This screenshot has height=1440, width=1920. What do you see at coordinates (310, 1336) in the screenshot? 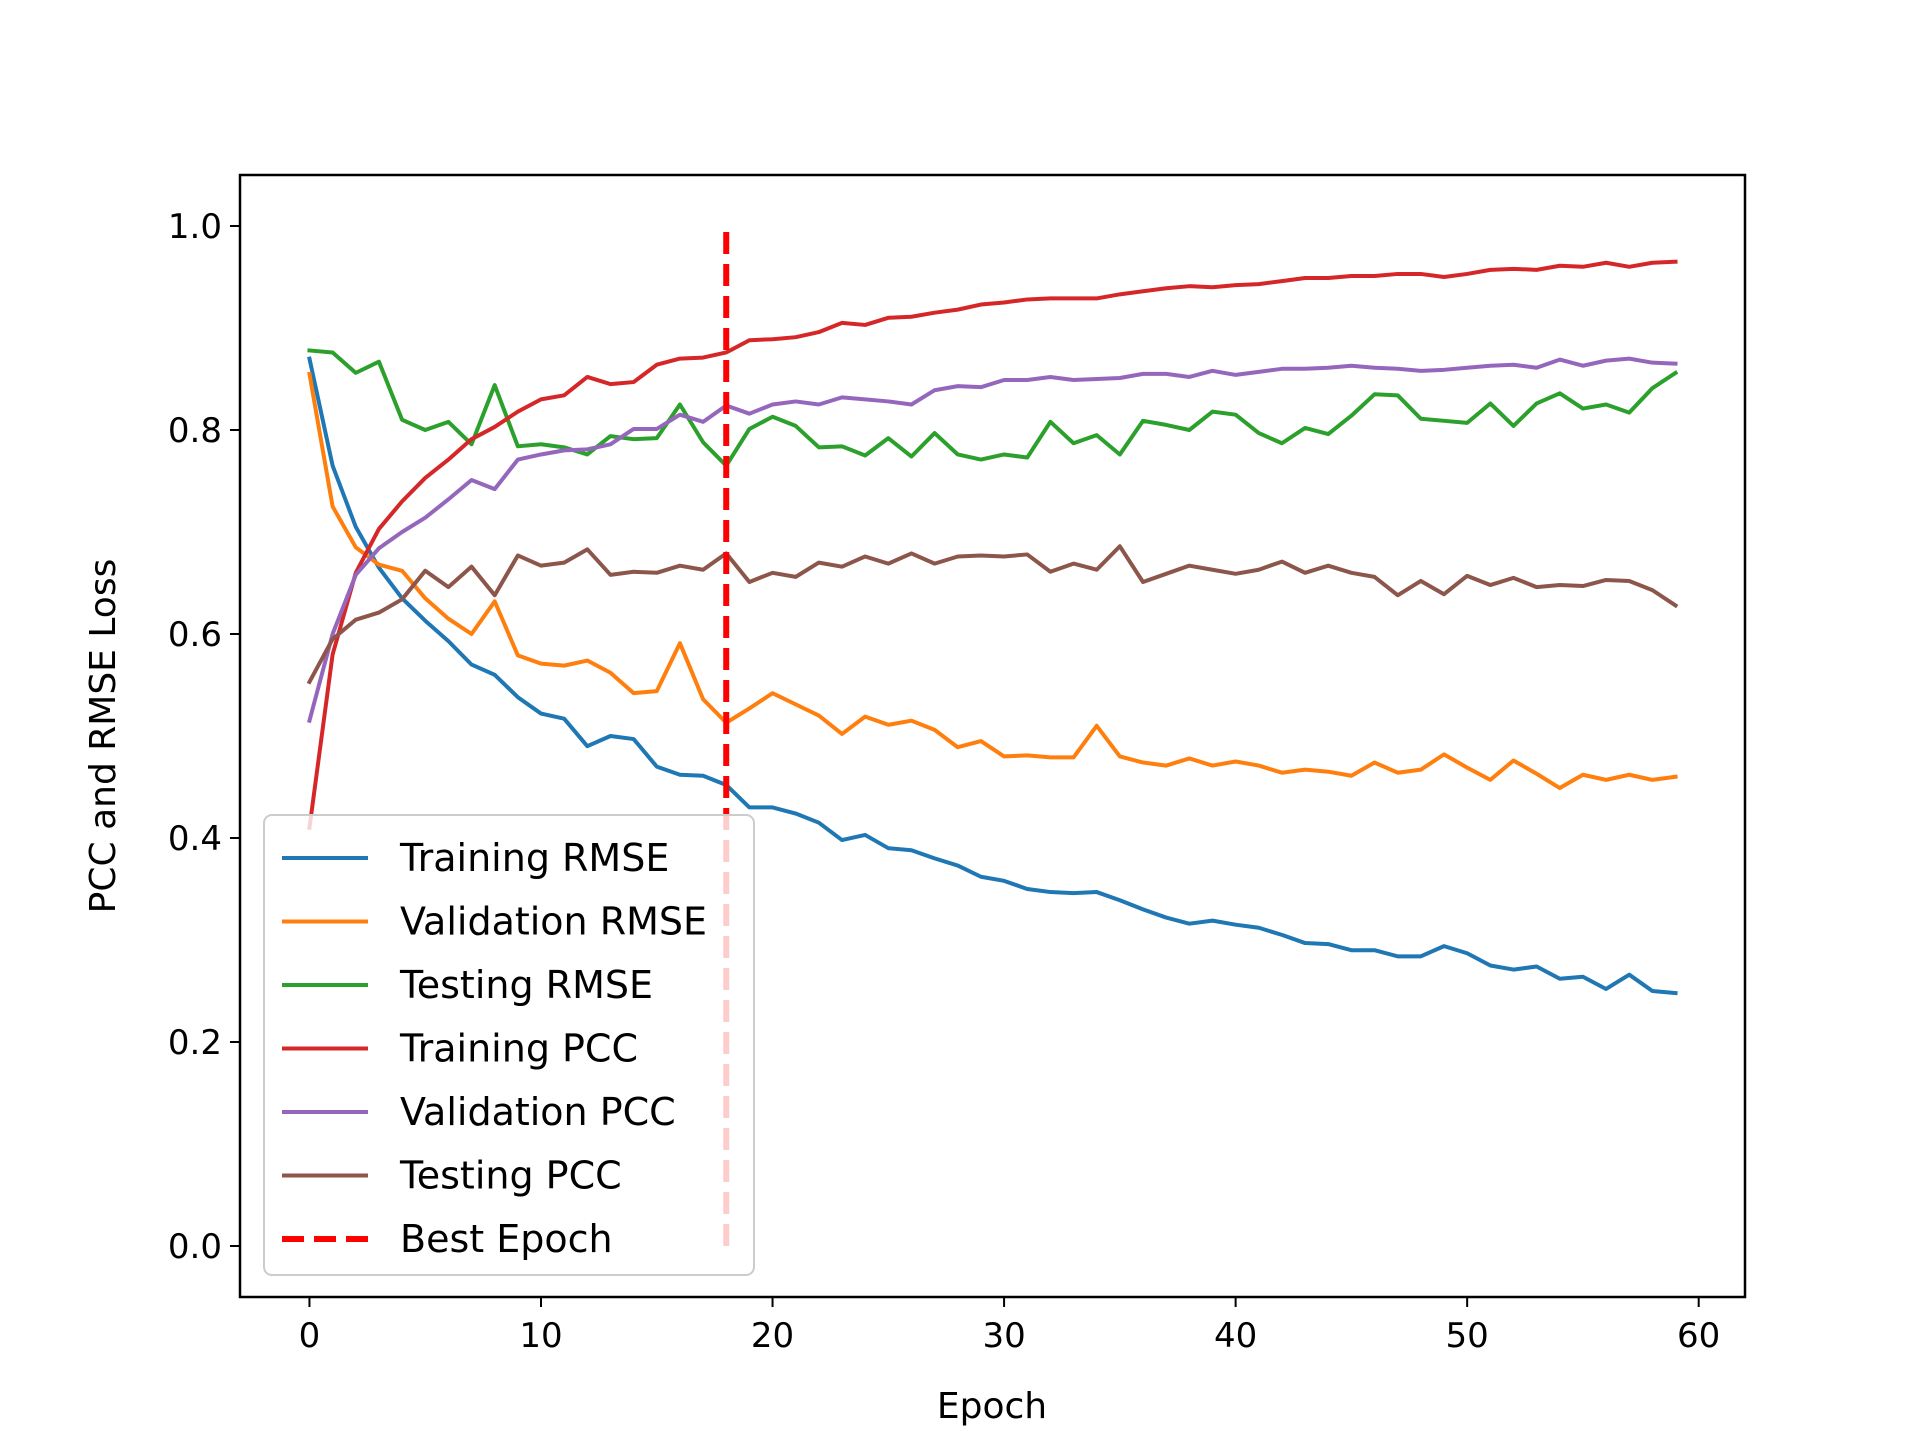
I see `x-tick-label: 0` at bounding box center [310, 1336].